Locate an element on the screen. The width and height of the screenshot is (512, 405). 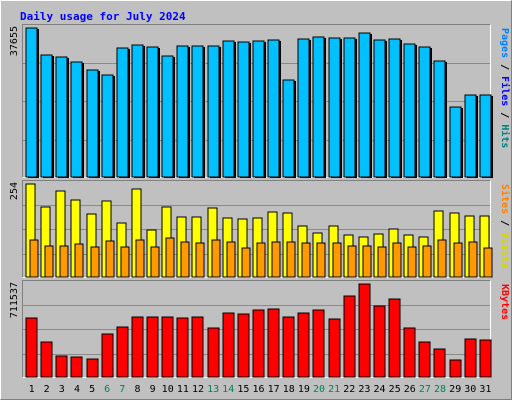
panel-sites-visits-axis-label: Sites / Visits is located at coordinates (505, 226).